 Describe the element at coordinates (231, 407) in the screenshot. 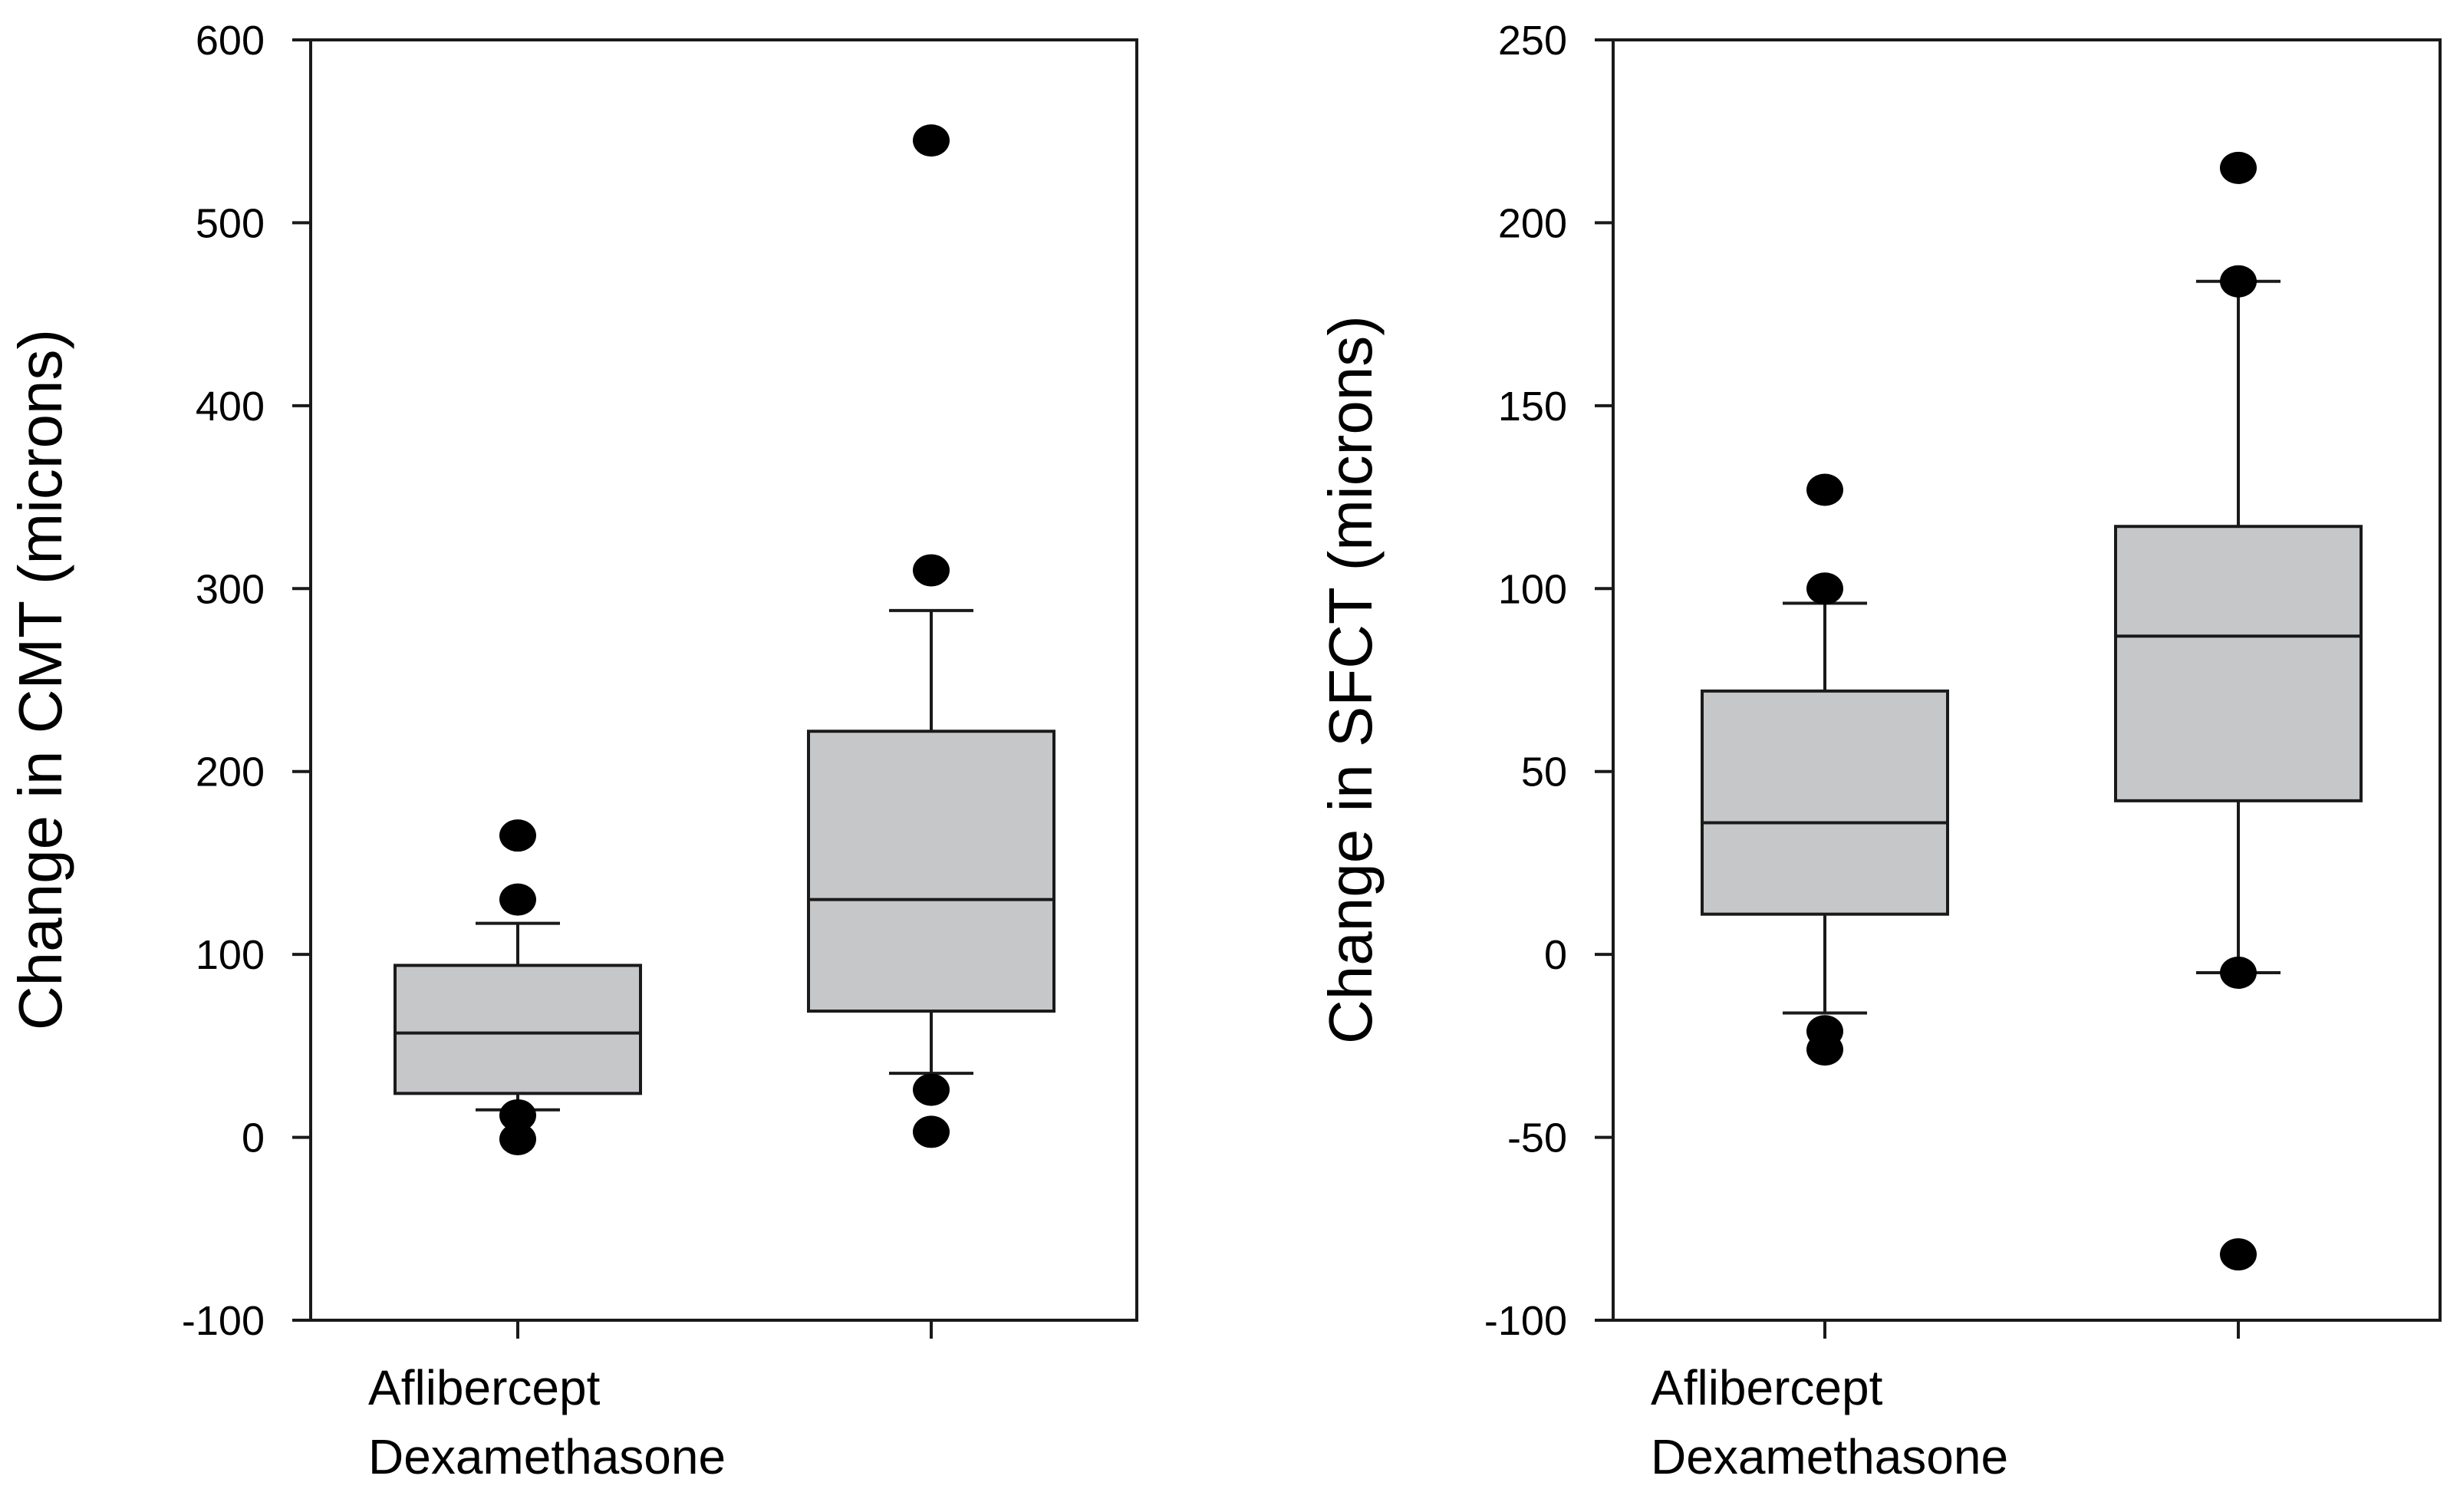

I see `y-tick-label: 400` at that location.